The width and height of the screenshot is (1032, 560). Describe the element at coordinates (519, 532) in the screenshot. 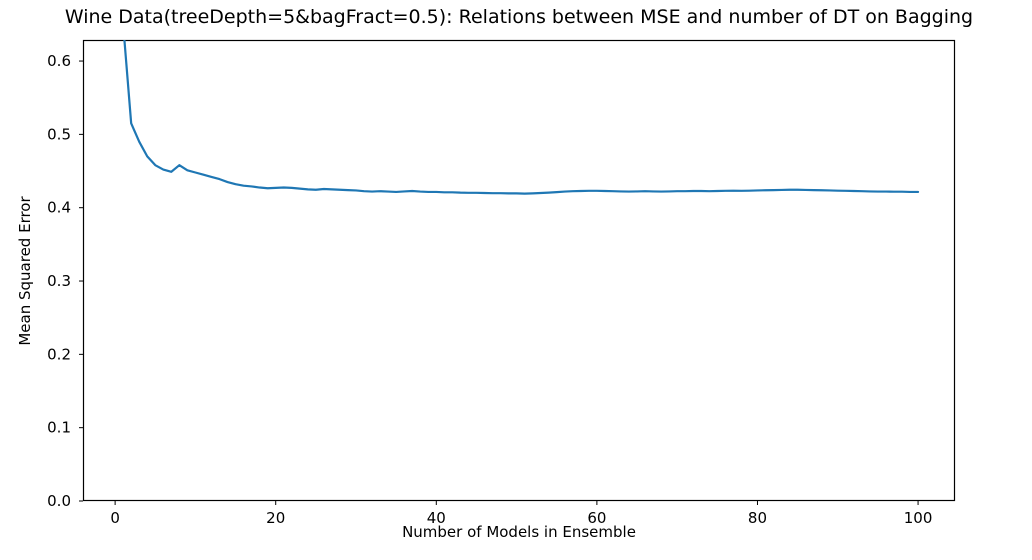

I see `x-axis-label: Number of Models in Ensemble` at that location.